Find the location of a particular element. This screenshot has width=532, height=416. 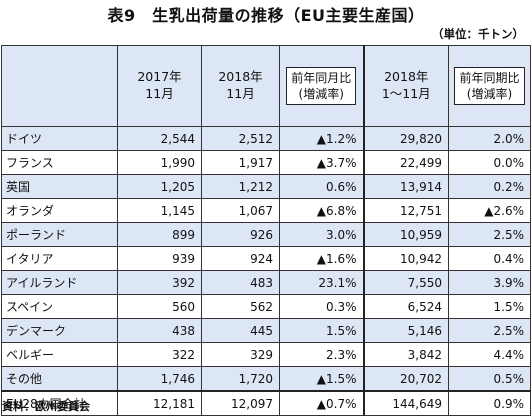

value-2018-ytd: 144,649 is located at coordinates (405, 403).